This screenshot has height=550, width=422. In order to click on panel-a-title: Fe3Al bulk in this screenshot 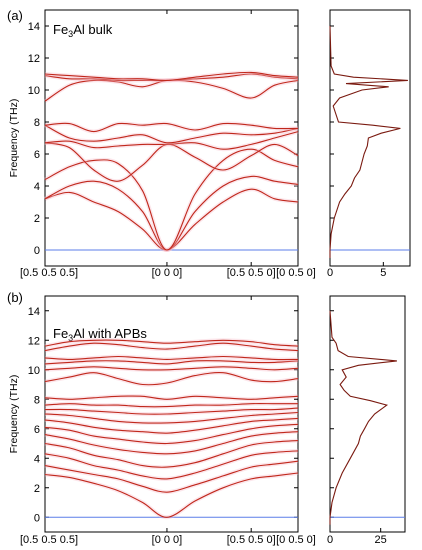, I will do `click(83, 30)`.